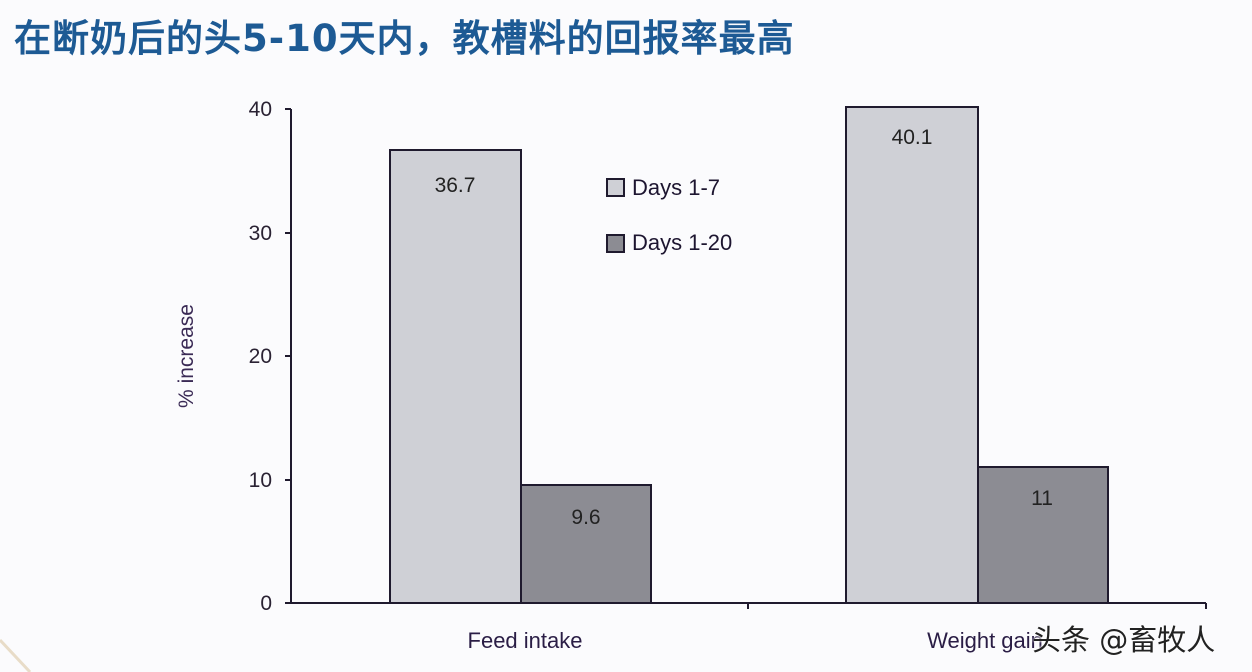  I want to click on legend-label-days-1-20: Days 1-20, so click(682, 242).